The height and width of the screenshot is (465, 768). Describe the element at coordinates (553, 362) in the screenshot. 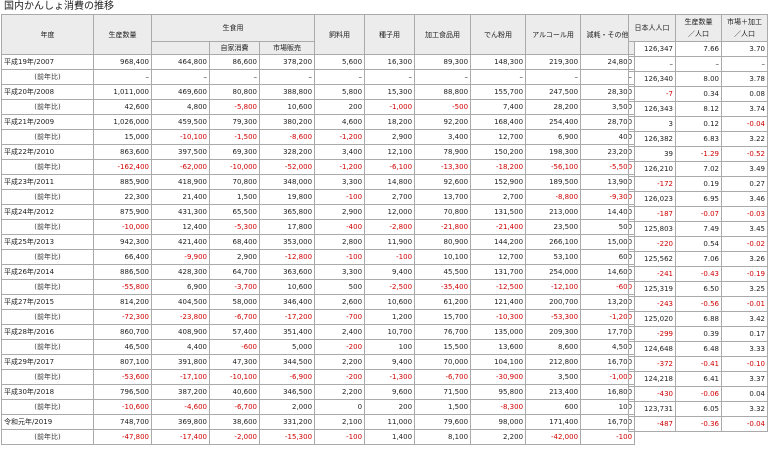

I see `value-cell: 212,800` at that location.